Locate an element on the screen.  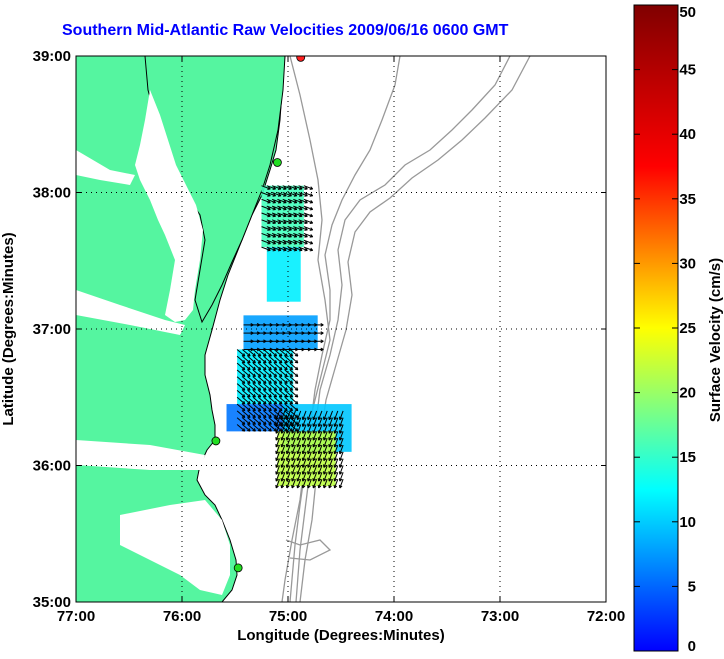
x-axis-label: Longitude (Degrees:Minutes) is located at coordinates (341, 635).